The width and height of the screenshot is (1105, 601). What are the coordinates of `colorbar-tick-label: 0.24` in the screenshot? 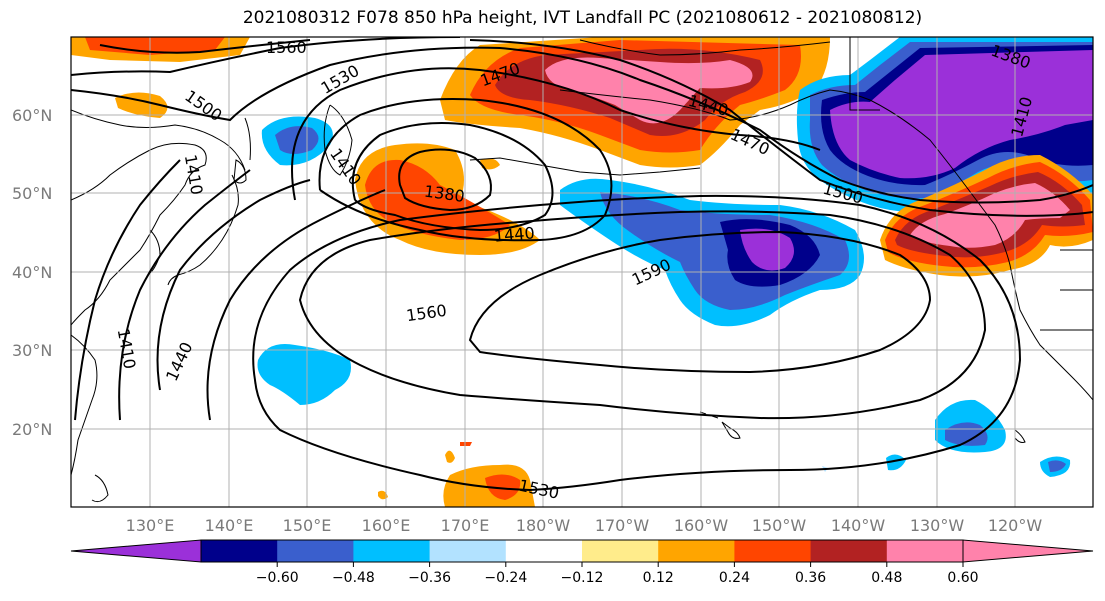 It's located at (734, 578).